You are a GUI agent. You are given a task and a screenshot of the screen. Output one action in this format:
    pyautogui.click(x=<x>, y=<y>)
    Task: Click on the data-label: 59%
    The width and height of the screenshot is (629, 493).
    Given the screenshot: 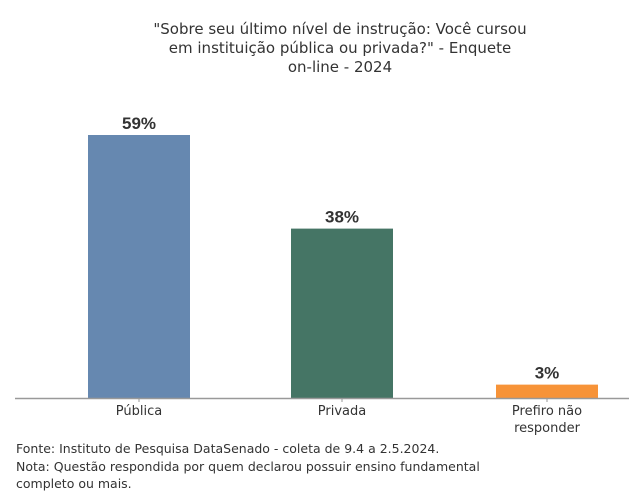 What is the action you would take?
    pyautogui.click(x=139, y=123)
    